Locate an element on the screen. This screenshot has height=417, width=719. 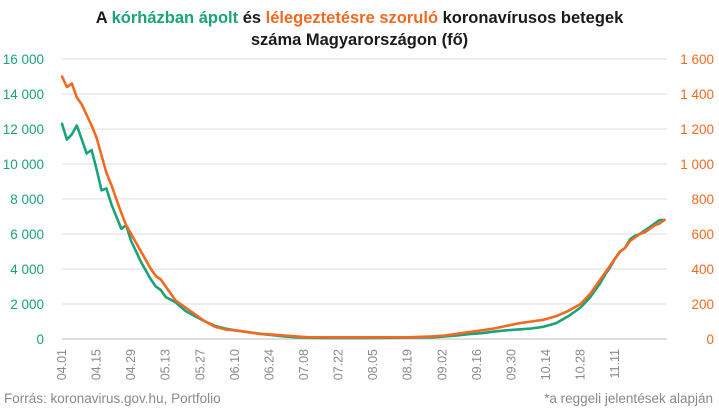
x-tick-label: 04.01 is located at coordinates (62, 364).